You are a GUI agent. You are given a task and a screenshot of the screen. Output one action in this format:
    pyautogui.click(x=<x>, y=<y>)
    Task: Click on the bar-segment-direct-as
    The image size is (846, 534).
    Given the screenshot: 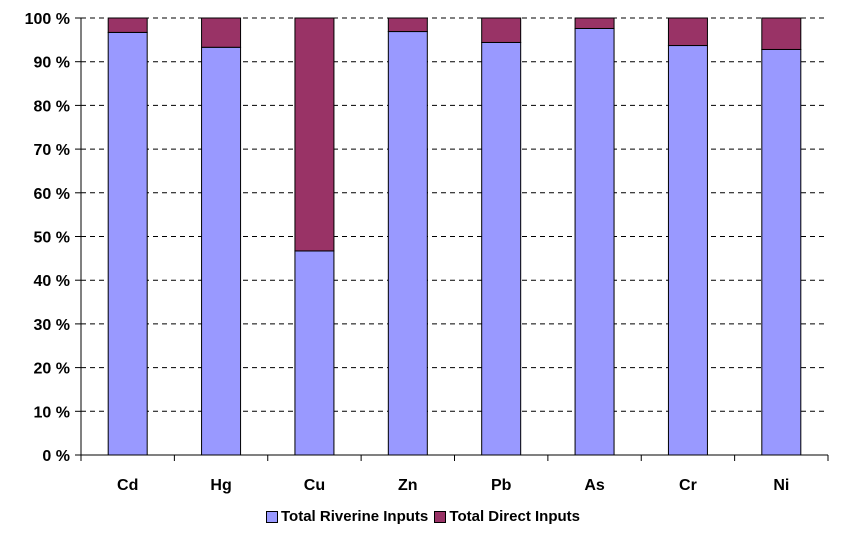 What is the action you would take?
    pyautogui.click(x=594, y=23)
    